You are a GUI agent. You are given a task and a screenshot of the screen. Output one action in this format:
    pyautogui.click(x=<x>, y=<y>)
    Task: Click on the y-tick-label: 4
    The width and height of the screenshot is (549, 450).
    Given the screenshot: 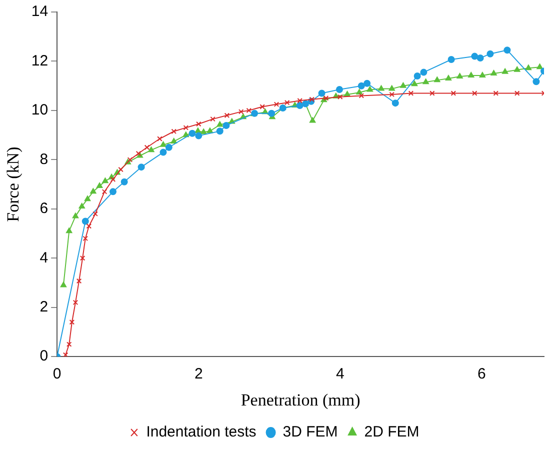 What is the action you would take?
    pyautogui.click(x=44, y=257)
    